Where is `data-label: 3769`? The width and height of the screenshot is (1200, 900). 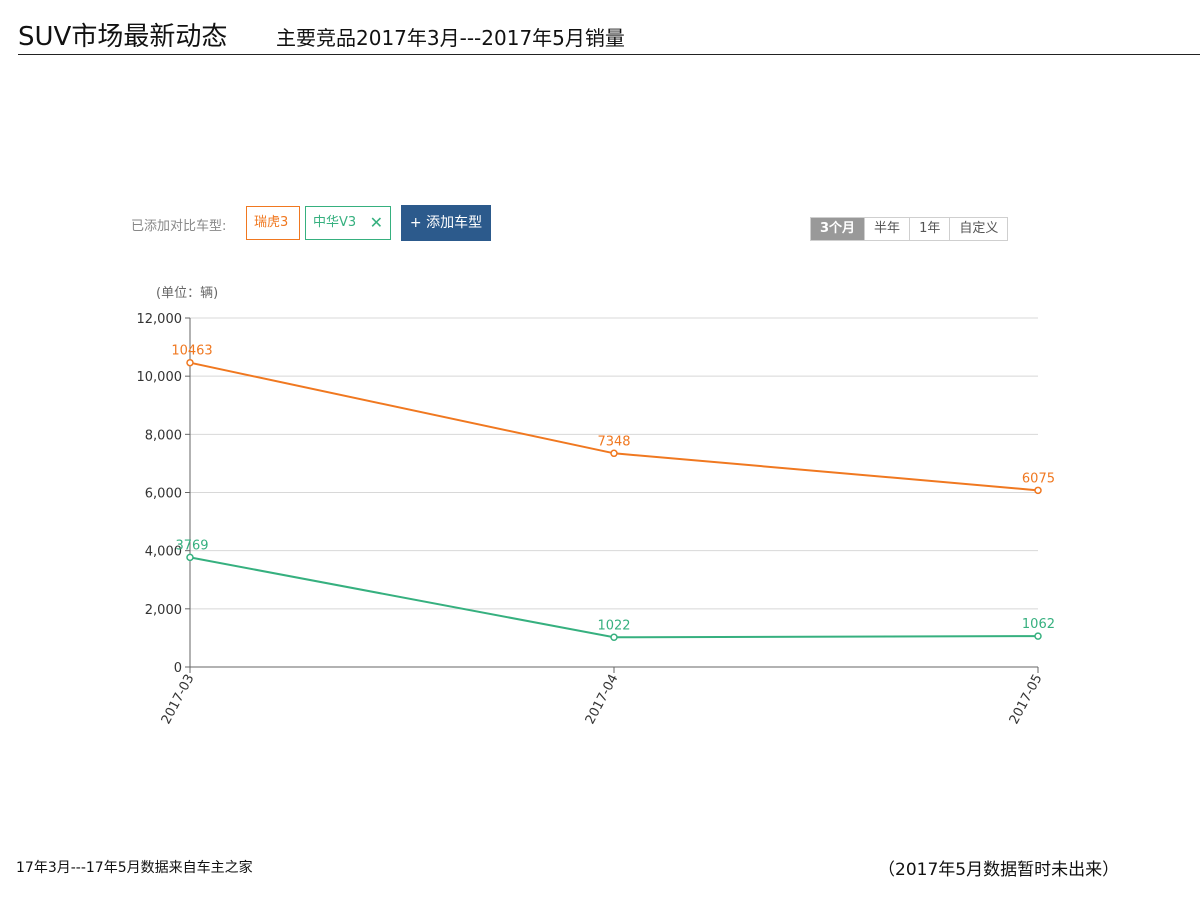
data-label: 3769 is located at coordinates (191, 545).